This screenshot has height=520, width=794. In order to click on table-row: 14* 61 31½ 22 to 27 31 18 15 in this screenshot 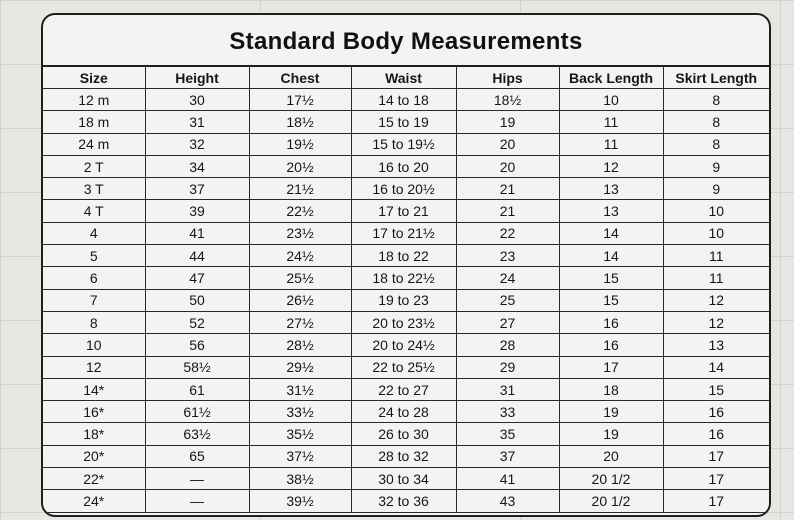, I will do `click(406, 389)`.